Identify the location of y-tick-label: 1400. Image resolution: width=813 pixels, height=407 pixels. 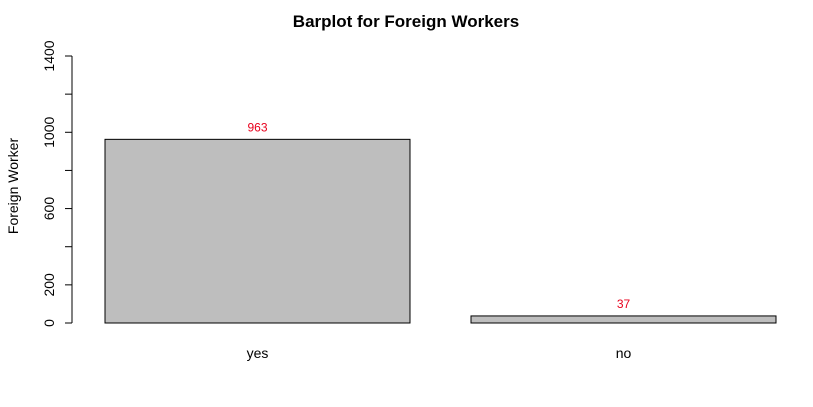
(49, 55).